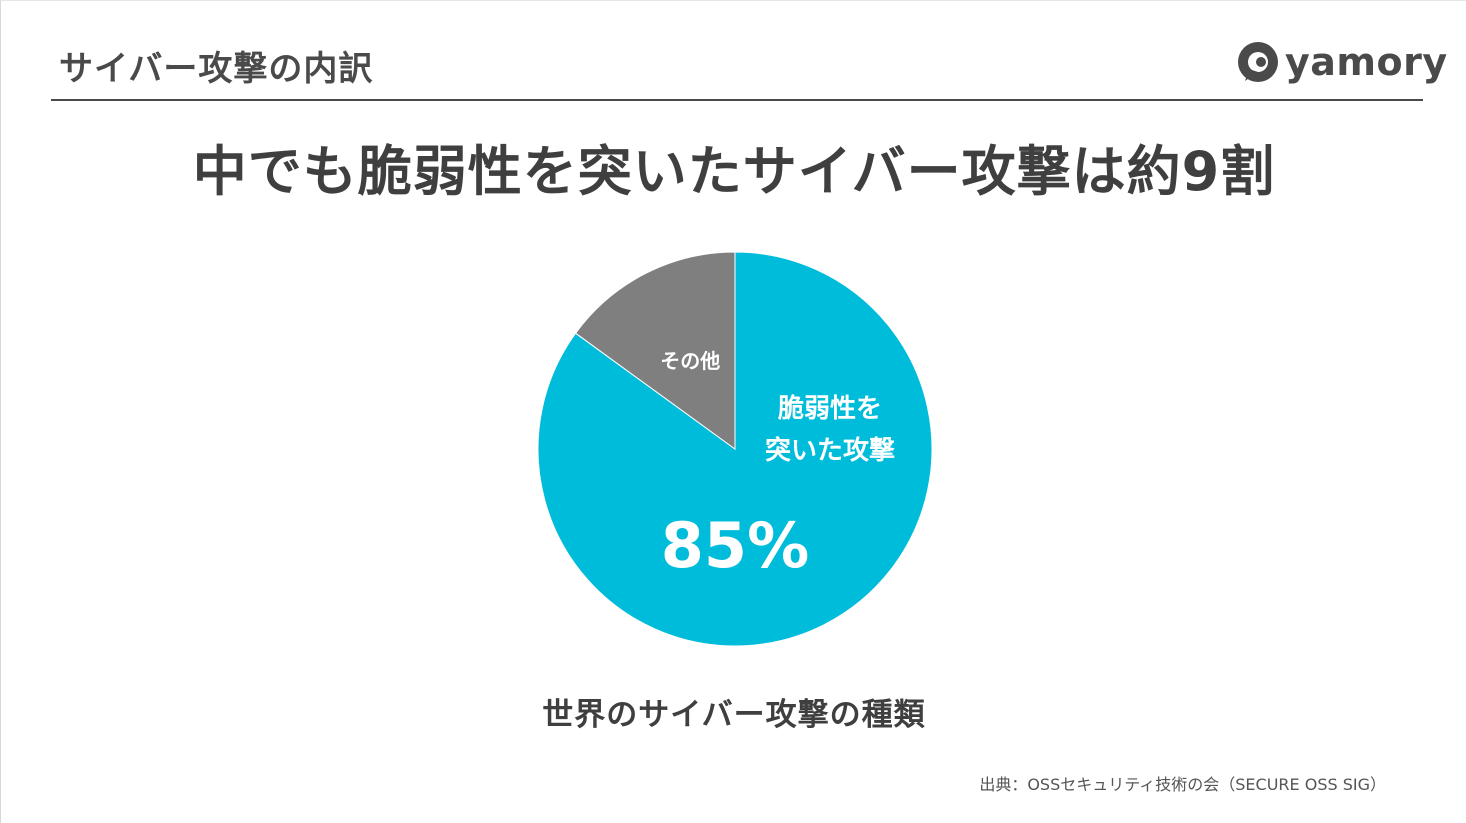 The width and height of the screenshot is (1466, 823). What do you see at coordinates (1258, 62) in the screenshot?
I see `yamory-logo-icon` at bounding box center [1258, 62].